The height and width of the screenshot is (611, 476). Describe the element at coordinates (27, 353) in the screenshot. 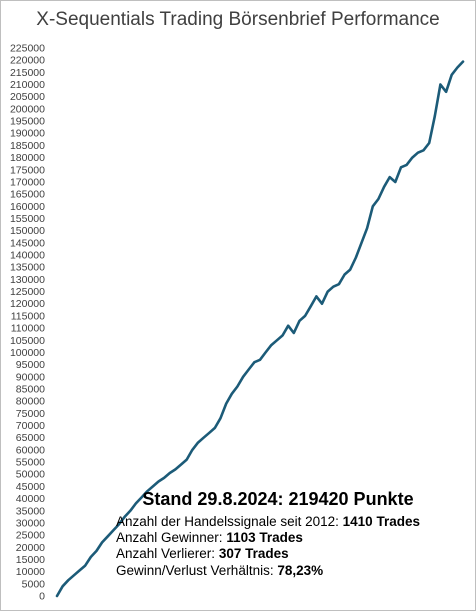

I see `y-tick-label: 100000` at that location.